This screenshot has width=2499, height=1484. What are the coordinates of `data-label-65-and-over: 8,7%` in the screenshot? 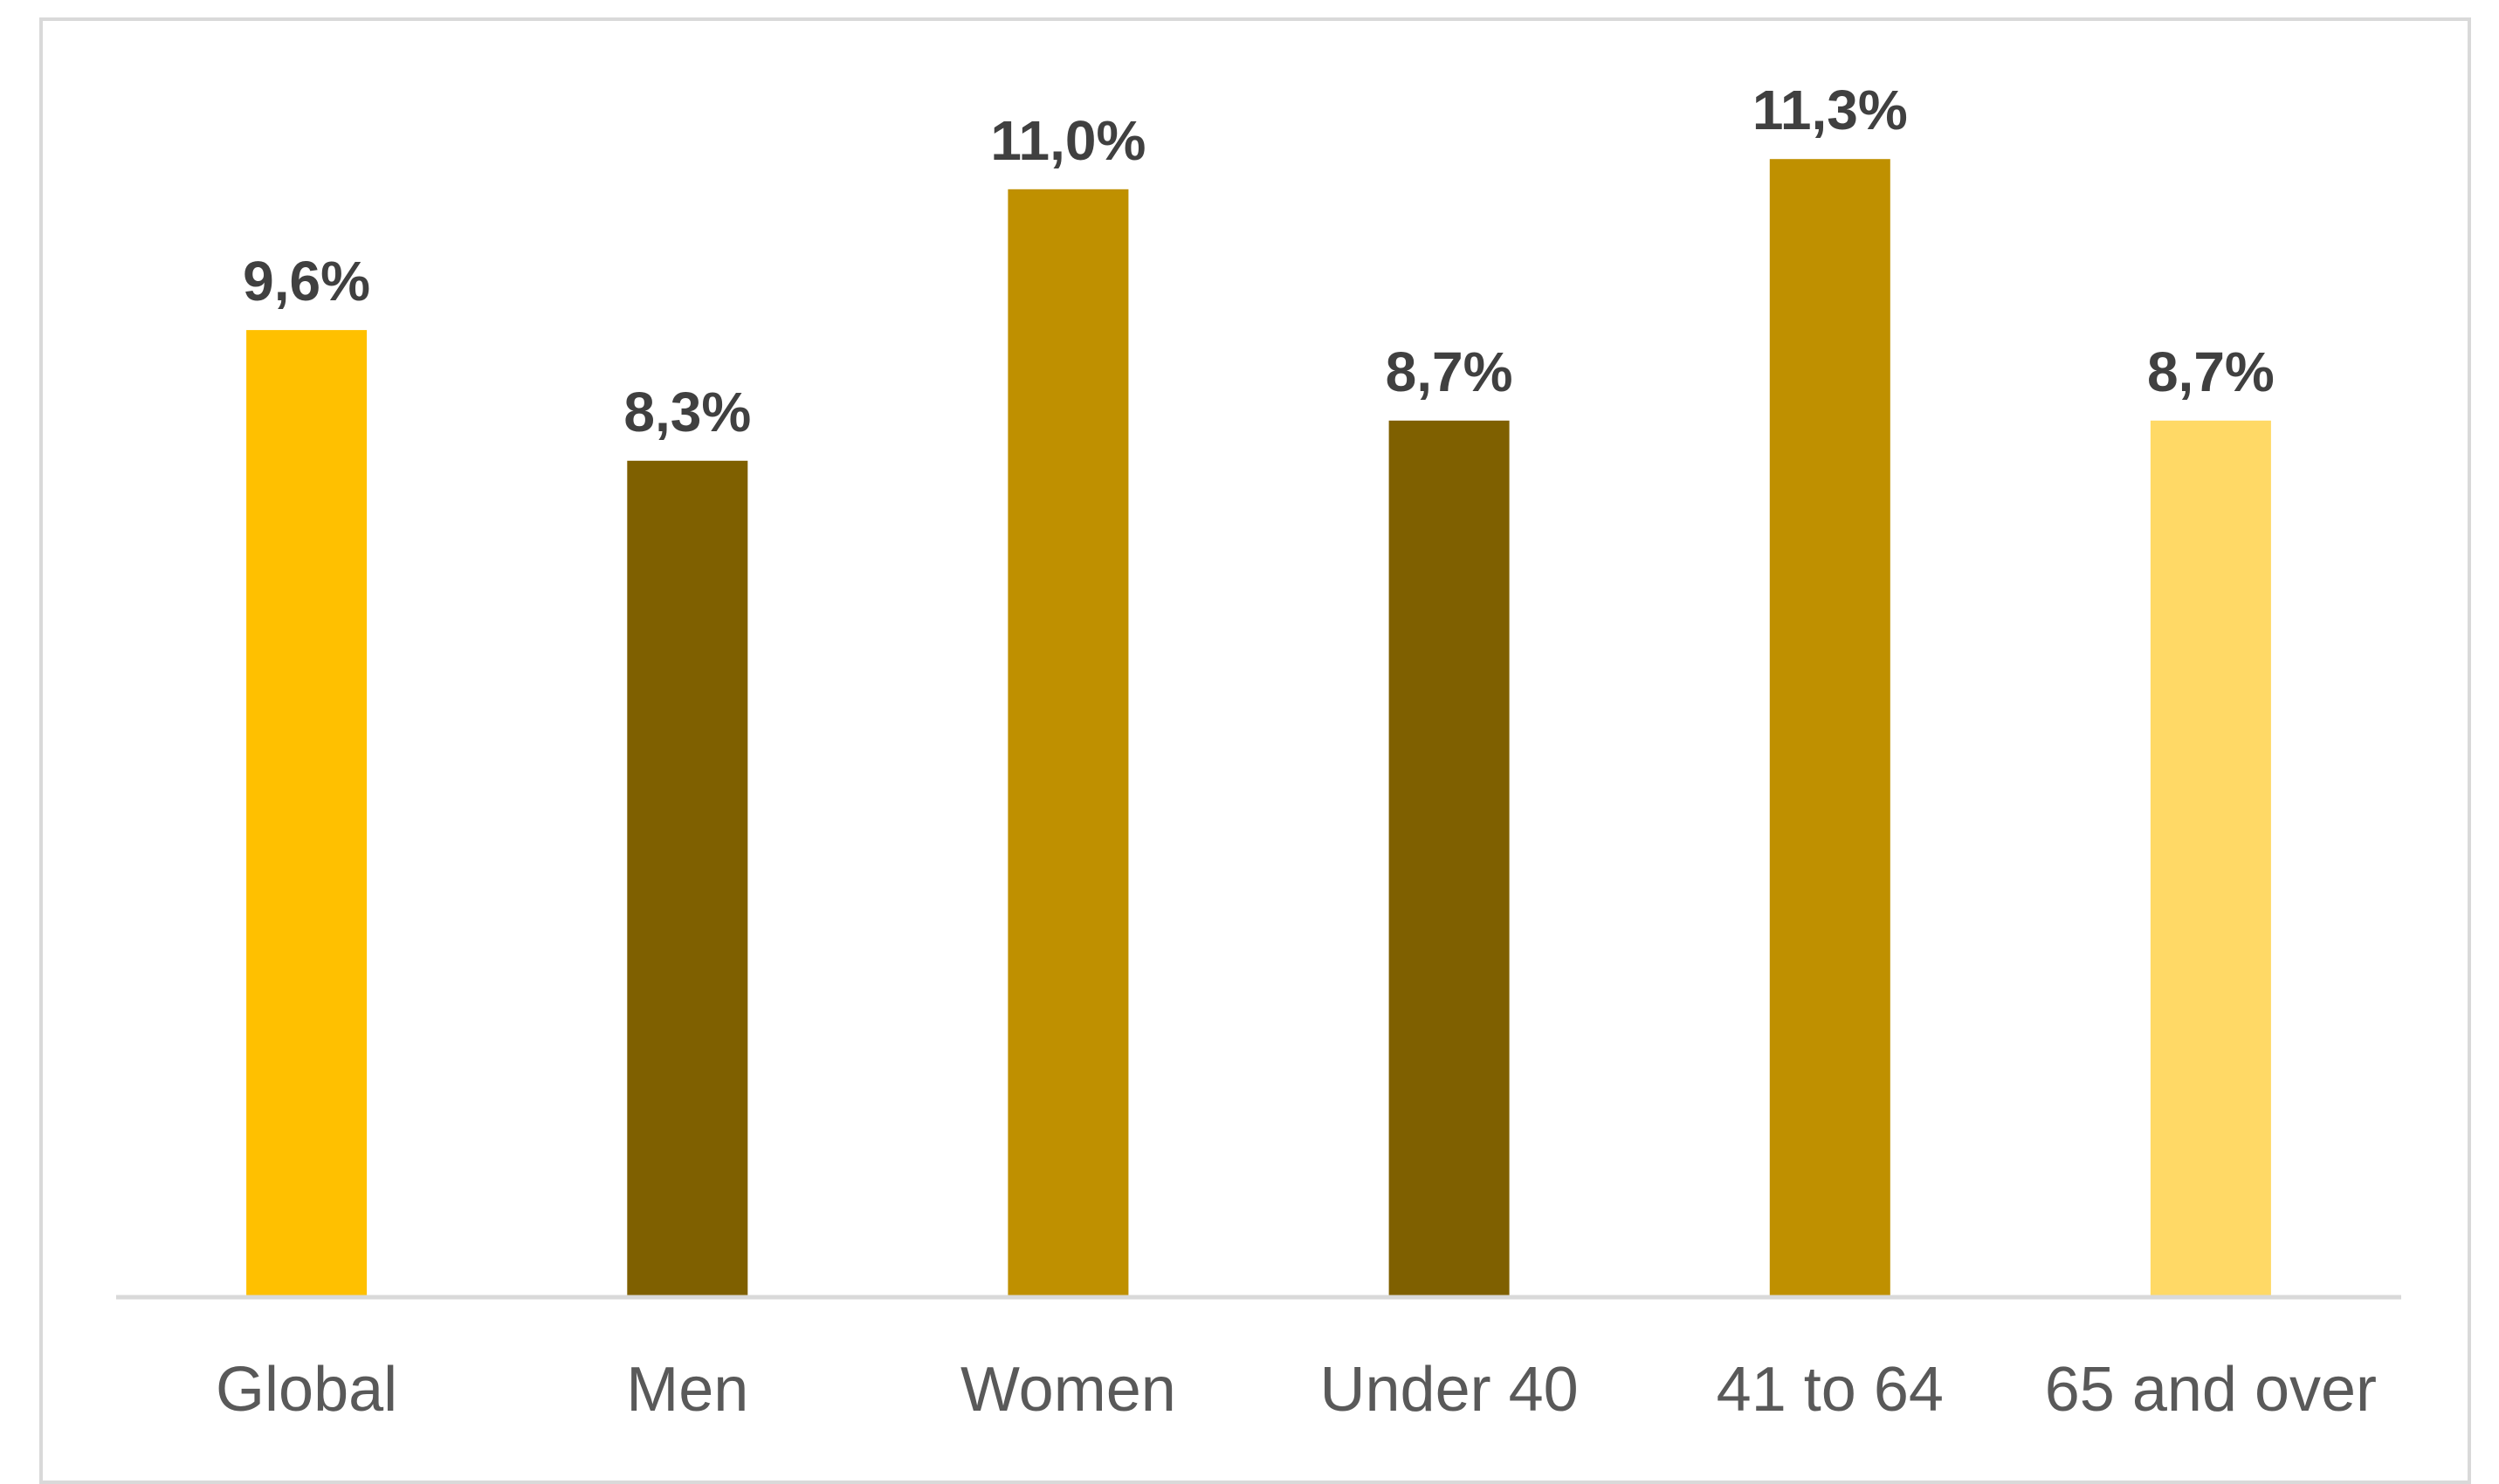 It's located at (2211, 371).